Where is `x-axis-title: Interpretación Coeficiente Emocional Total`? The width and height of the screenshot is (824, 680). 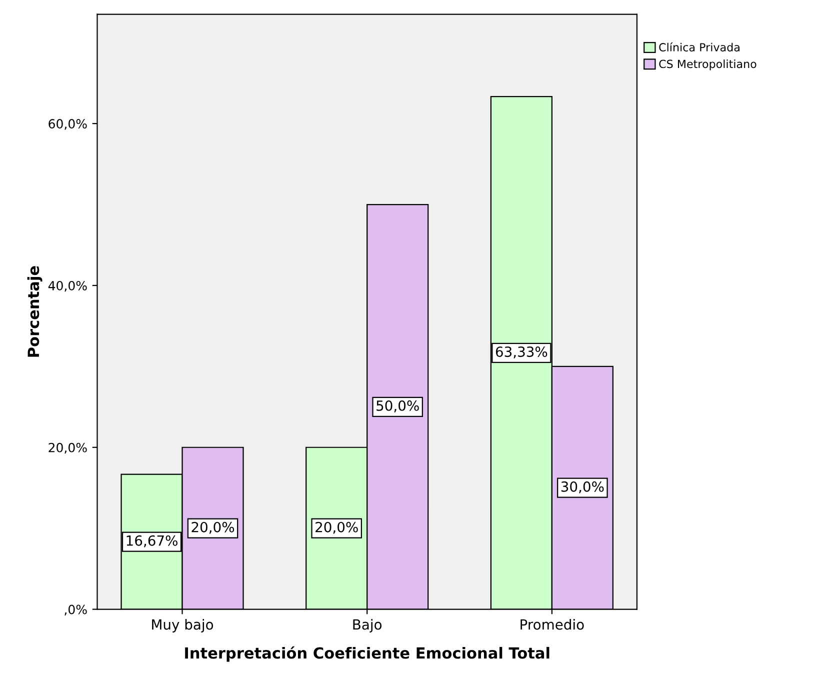
x-axis-title: Interpretación Coeficiente Emocional Total is located at coordinates (367, 654).